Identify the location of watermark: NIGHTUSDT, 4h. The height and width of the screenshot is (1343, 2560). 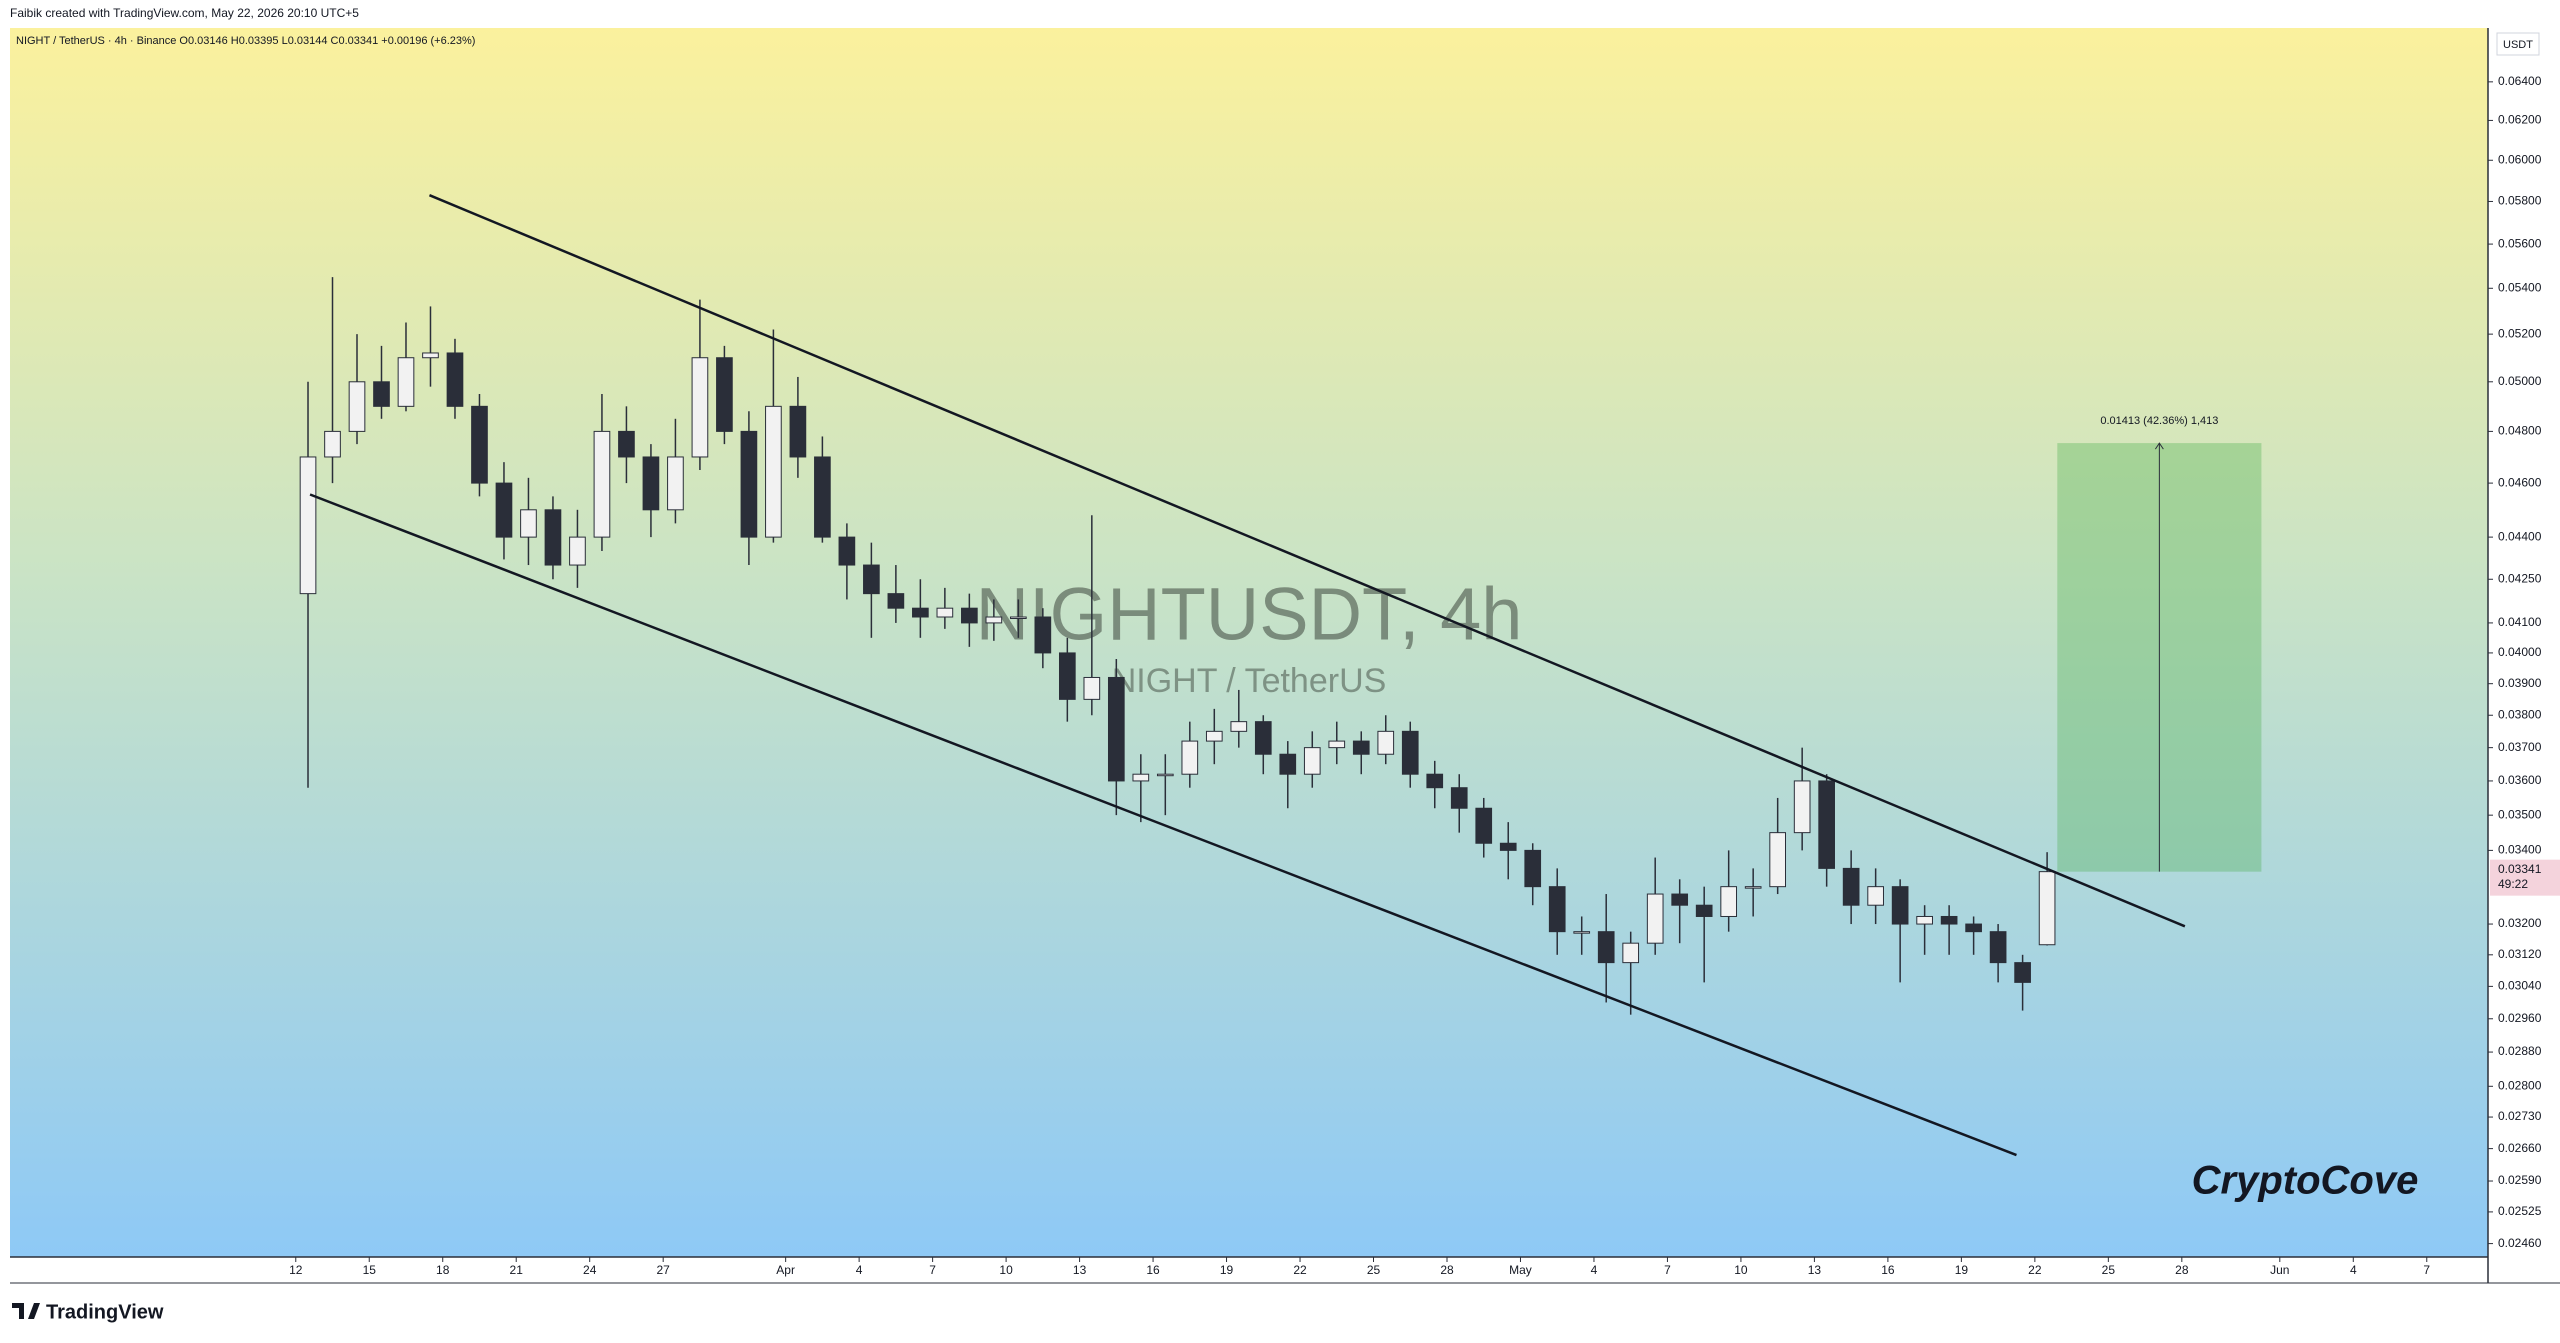
(1249, 614).